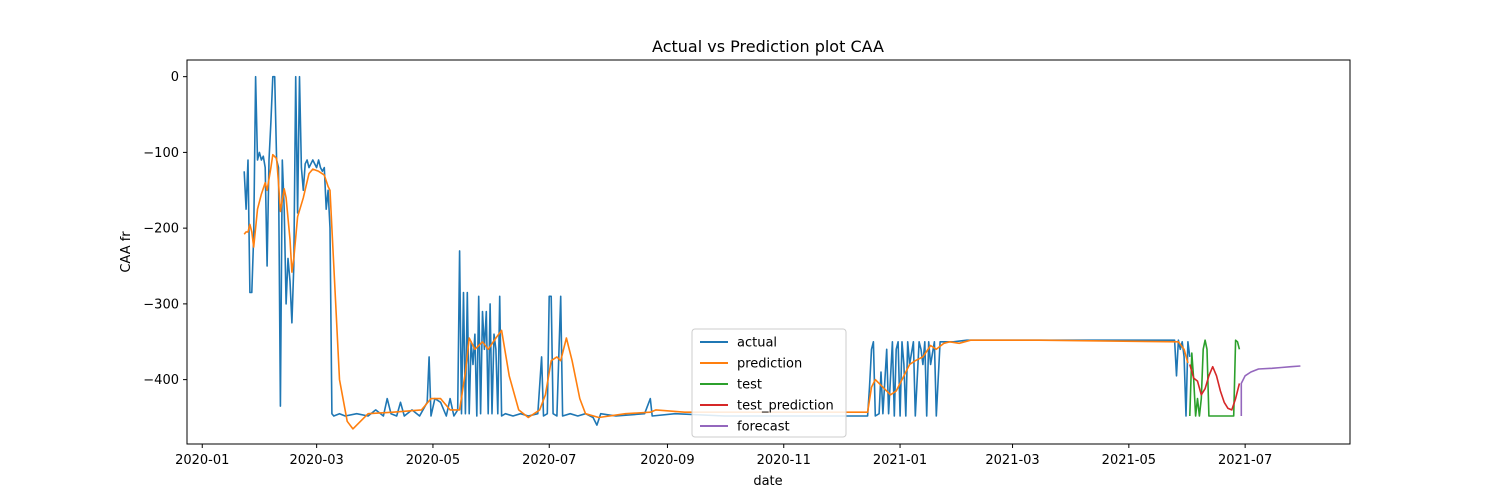 This screenshot has width=1500, height=500. What do you see at coordinates (161, 153) in the screenshot?
I see `y-tick-label: −100` at bounding box center [161, 153].